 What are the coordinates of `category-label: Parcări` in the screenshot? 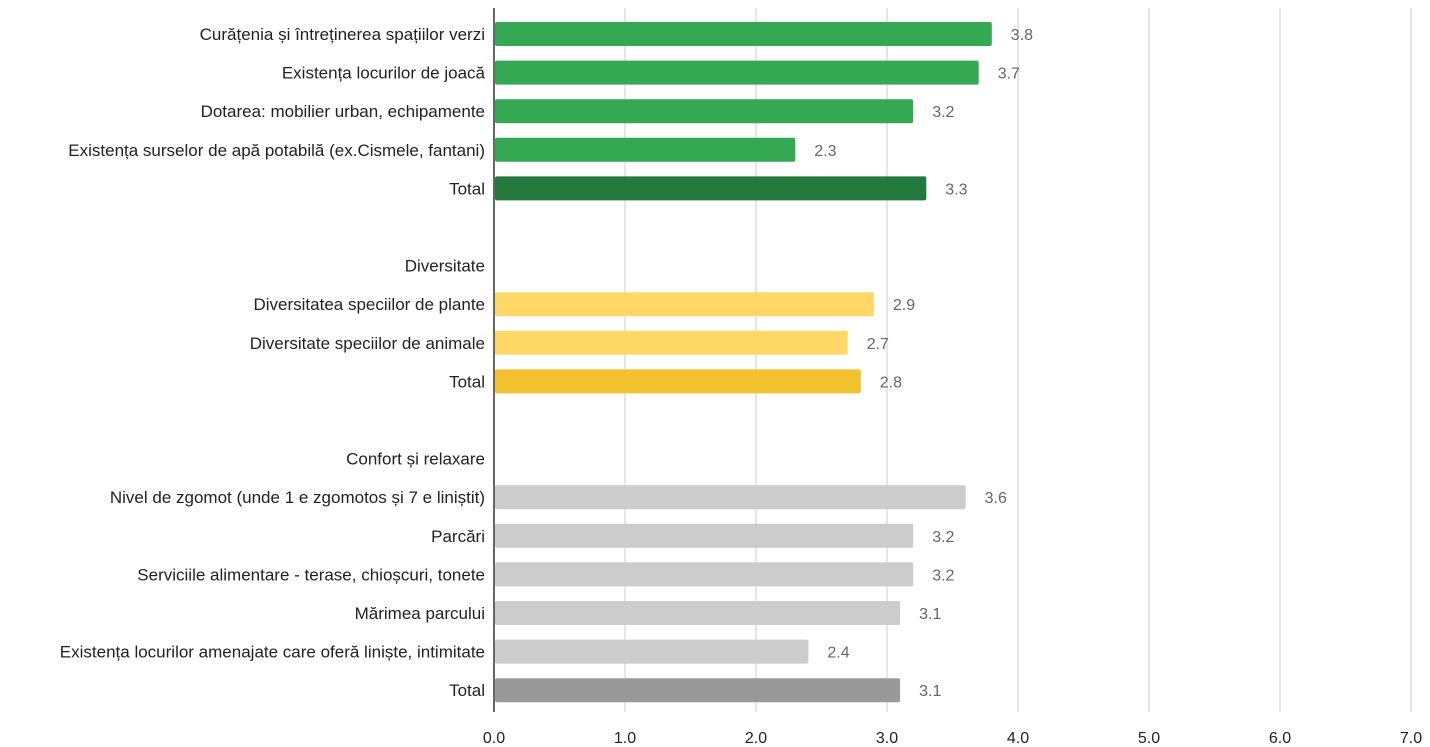 It's located at (458, 536).